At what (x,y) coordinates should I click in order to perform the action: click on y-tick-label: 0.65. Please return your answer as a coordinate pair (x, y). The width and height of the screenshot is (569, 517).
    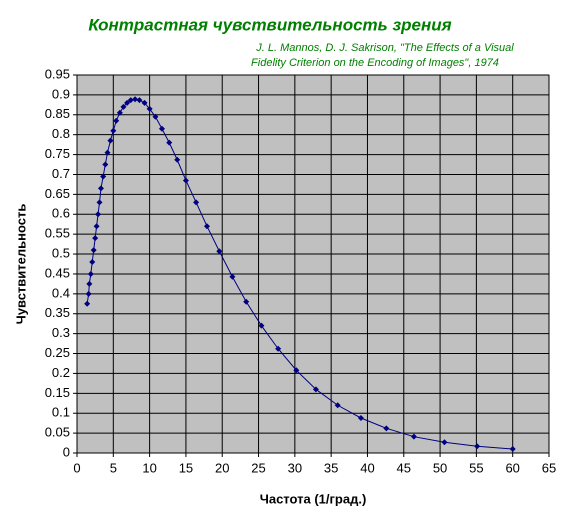
    Looking at the image, I should click on (57, 193).